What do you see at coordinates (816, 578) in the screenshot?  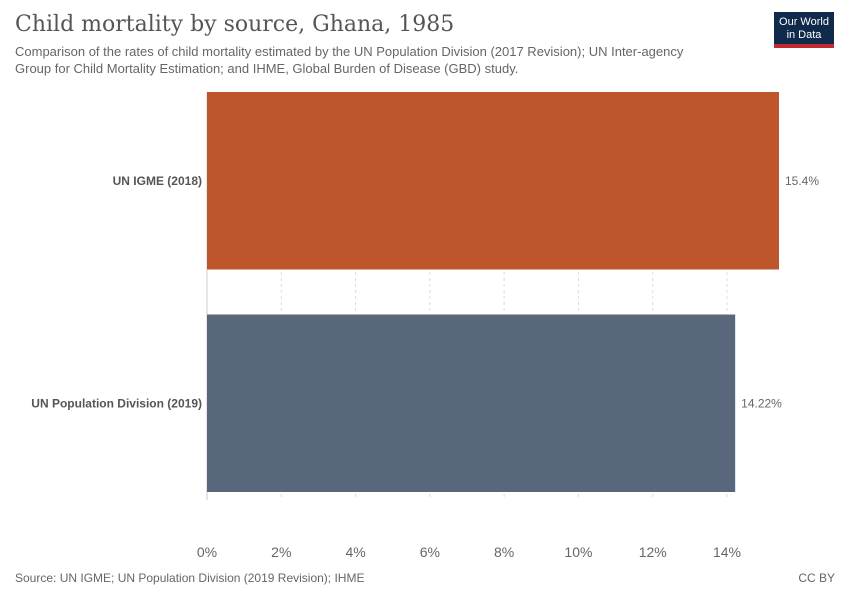 I see `license-link: CC BY` at bounding box center [816, 578].